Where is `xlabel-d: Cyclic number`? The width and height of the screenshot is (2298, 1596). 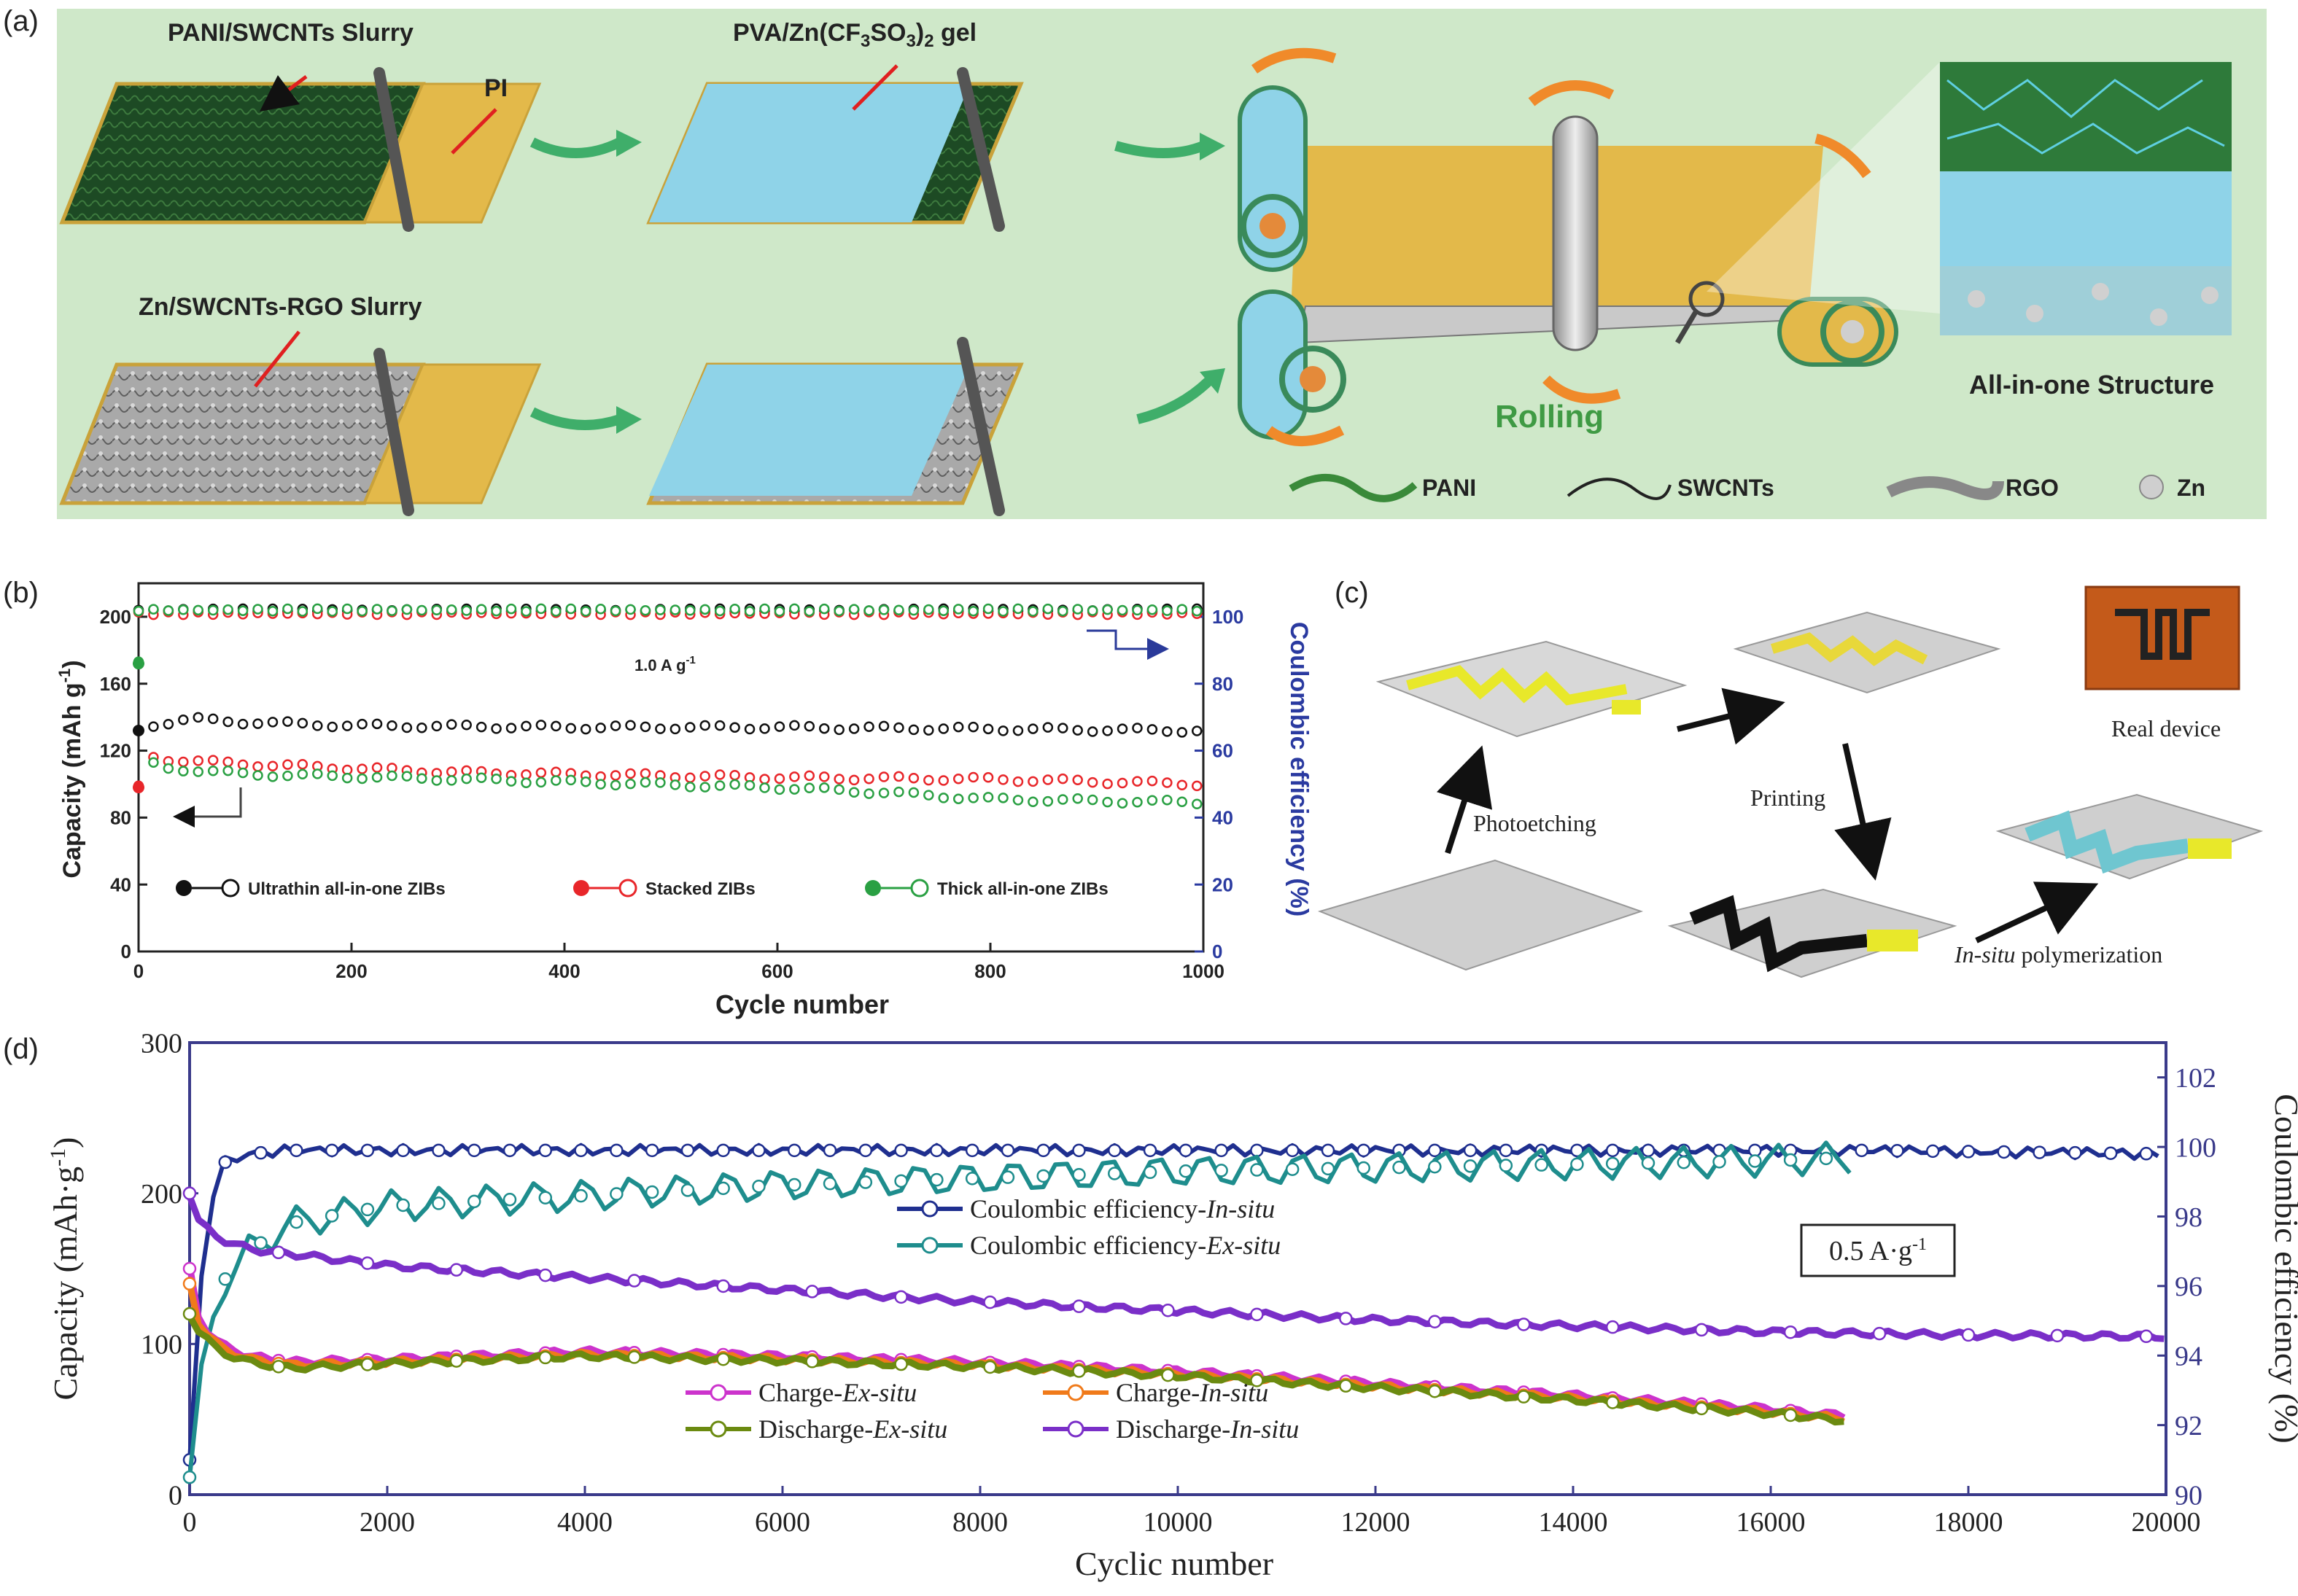
xlabel-d: Cyclic number is located at coordinates (1174, 1563).